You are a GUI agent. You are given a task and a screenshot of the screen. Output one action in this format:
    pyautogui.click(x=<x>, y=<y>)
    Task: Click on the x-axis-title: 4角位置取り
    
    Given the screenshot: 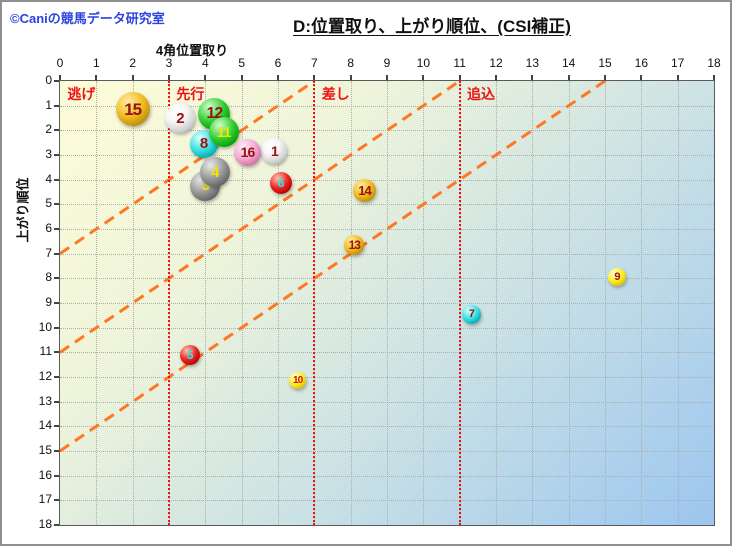 What is the action you would take?
    pyautogui.click(x=192, y=50)
    